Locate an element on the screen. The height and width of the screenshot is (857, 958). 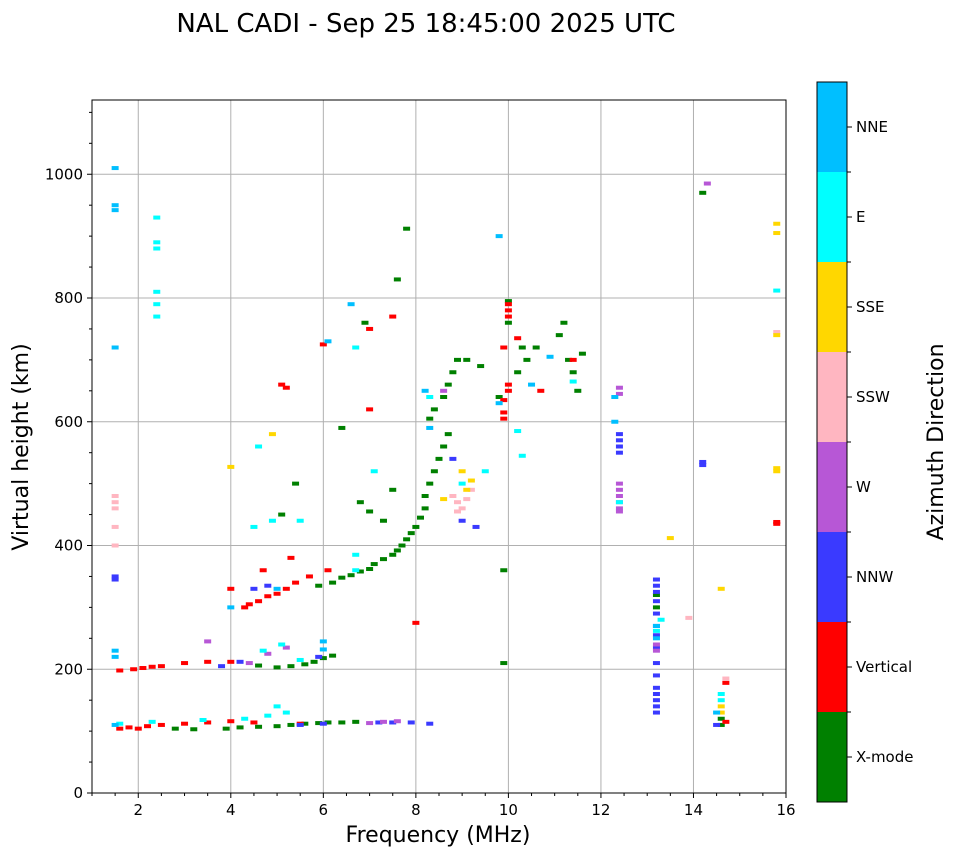
x-tick-label: 4 is located at coordinates (231, 810).